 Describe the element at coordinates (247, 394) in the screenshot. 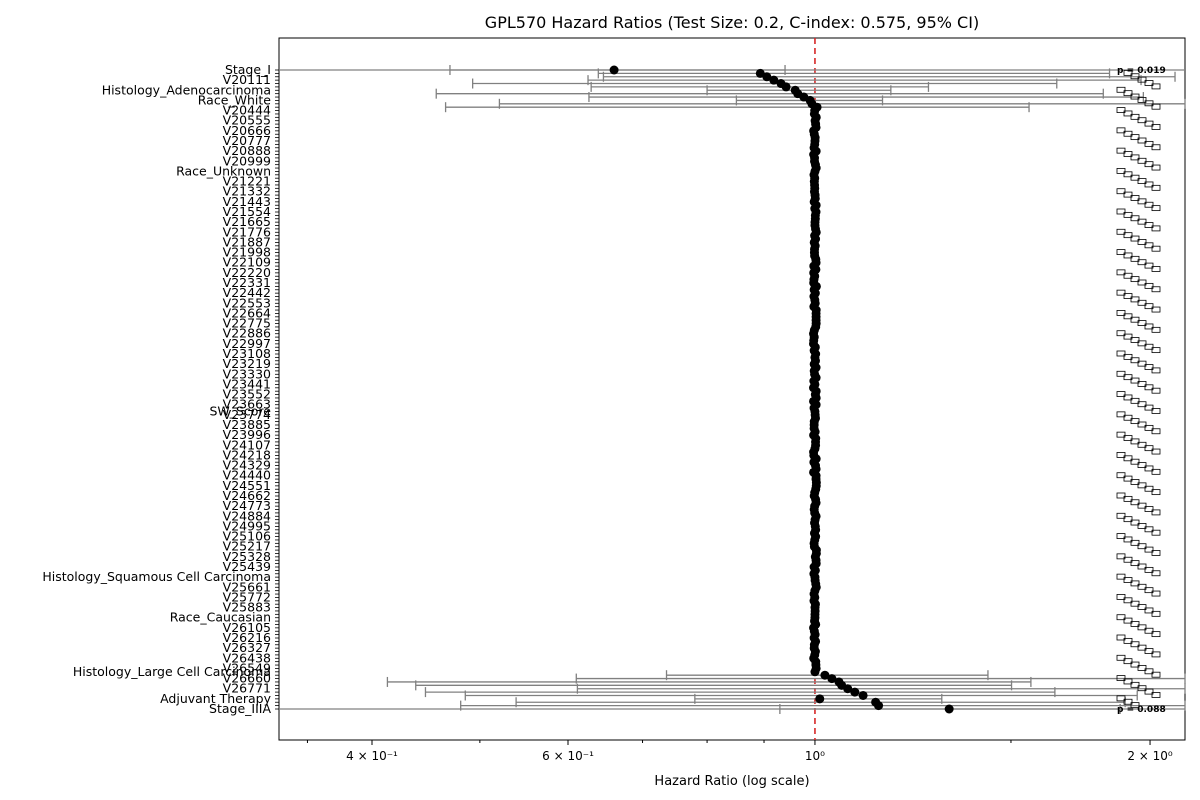

I see `y-label: V23552` at that location.